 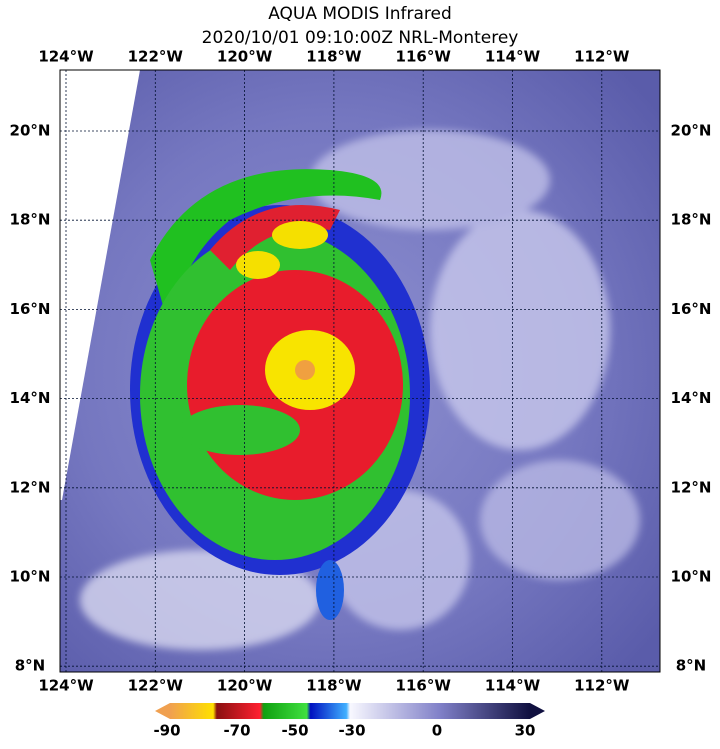 What do you see at coordinates (537, 711) in the screenshot?
I see `colorbar-high-arrow` at bounding box center [537, 711].